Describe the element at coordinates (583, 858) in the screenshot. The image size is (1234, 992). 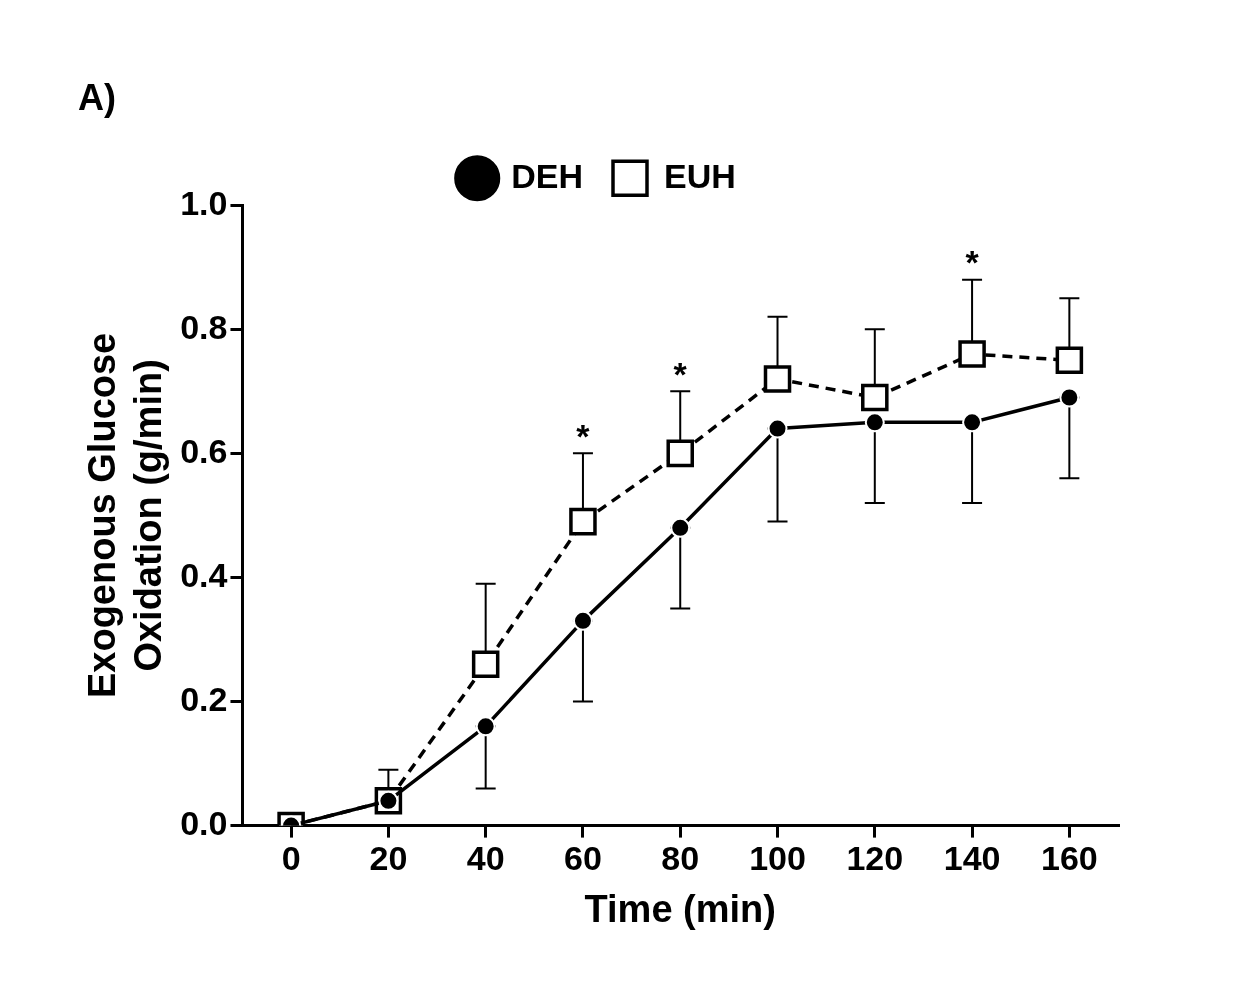
I see `x-tick-label: 60` at that location.